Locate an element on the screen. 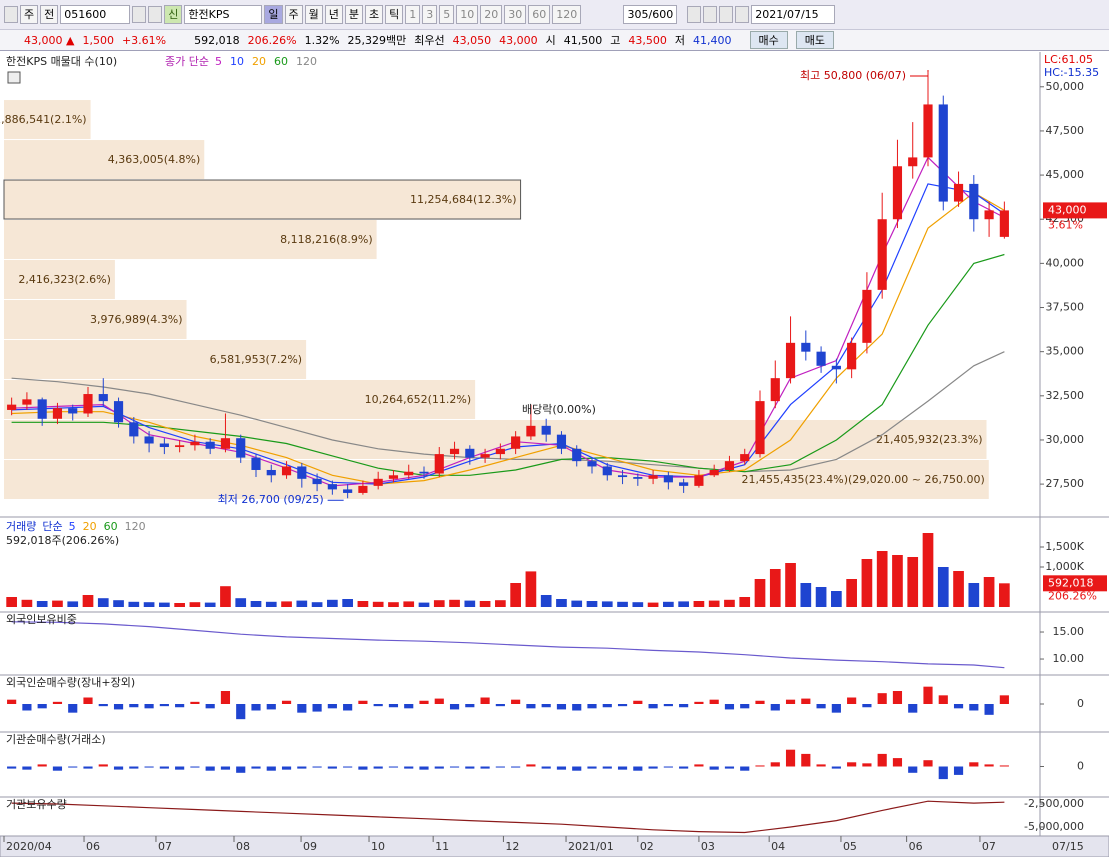  interval-button: 틱 is located at coordinates (394, 14).